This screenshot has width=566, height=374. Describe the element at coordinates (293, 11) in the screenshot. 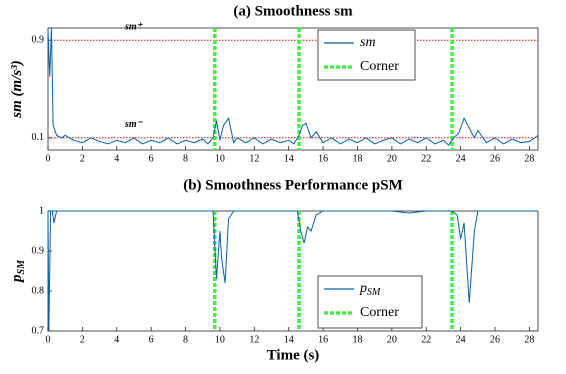

I see `chart-title: (a) Smoothness sm` at that location.